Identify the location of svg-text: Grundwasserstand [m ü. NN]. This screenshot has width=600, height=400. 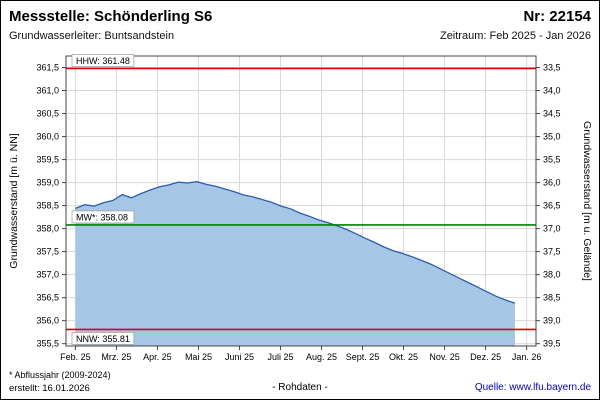
(14, 200).